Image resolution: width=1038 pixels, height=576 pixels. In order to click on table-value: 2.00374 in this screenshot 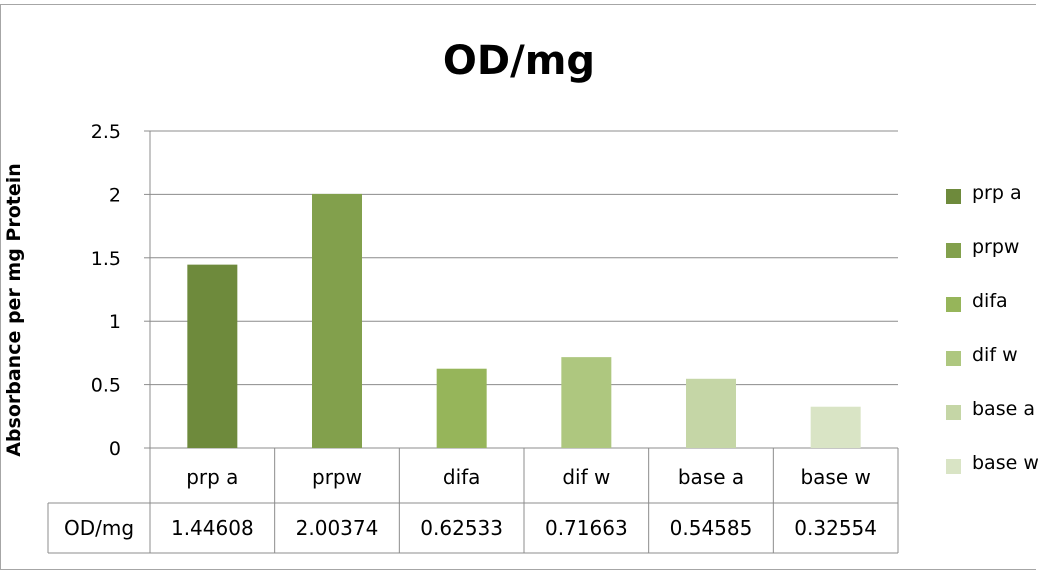, I will do `click(337, 528)`.